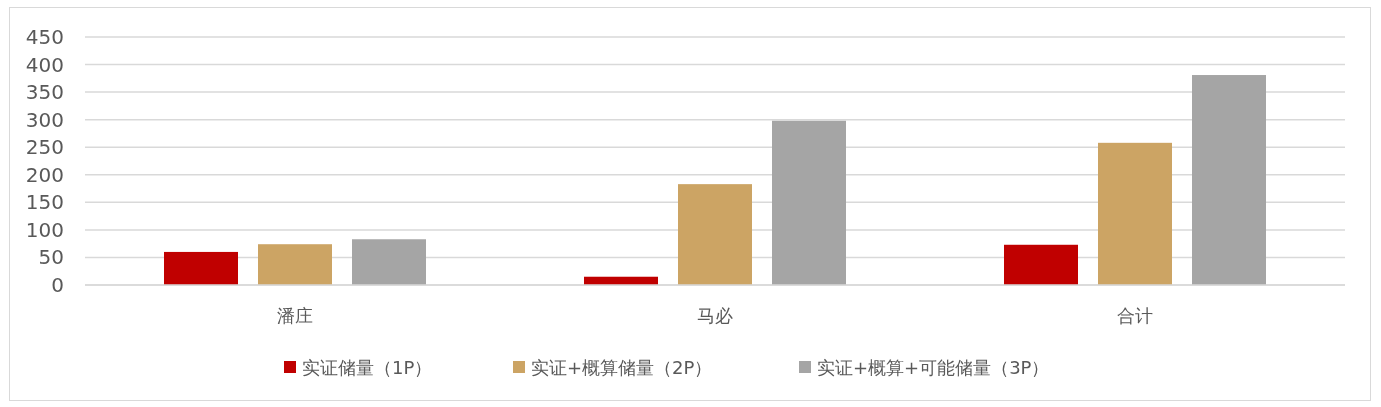 The width and height of the screenshot is (1381, 407). I want to click on y-tick-label: 100, so click(44, 229).